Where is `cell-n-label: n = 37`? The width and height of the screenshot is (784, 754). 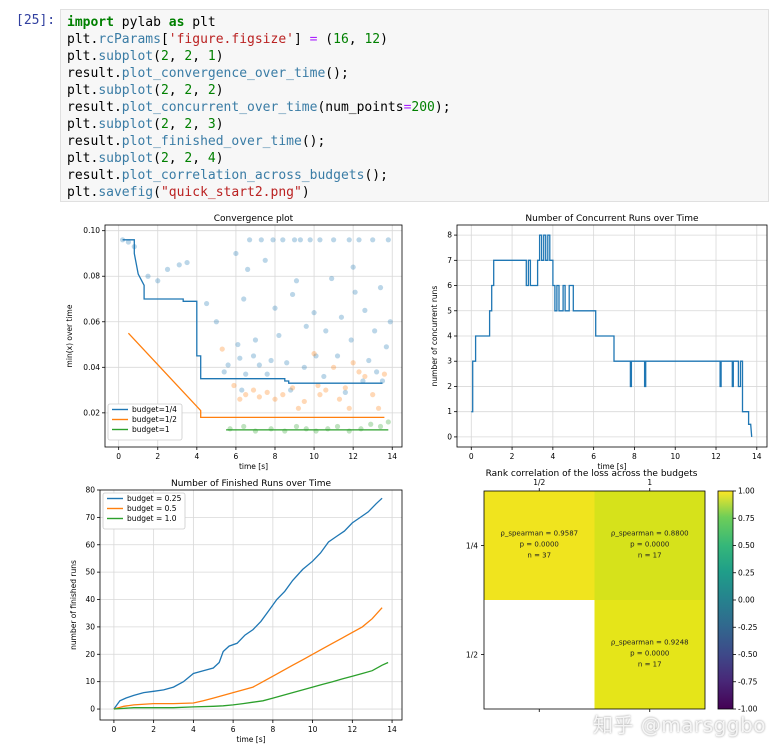
cell-n-label: n = 37 is located at coordinates (539, 556).